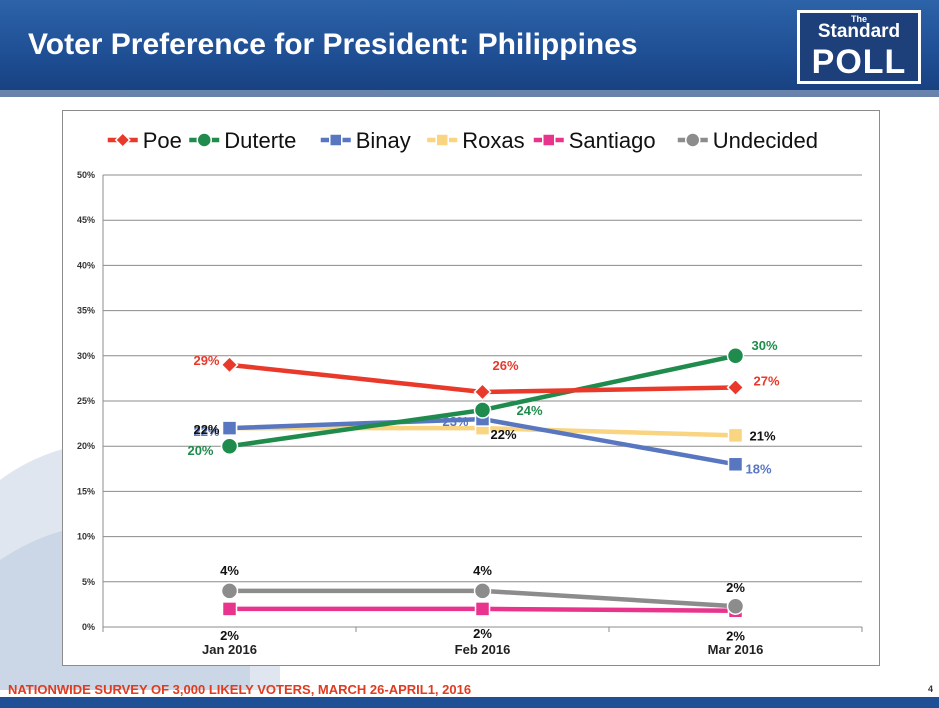  Describe the element at coordinates (86, 446) in the screenshot. I see `y-tick-label: 20%` at that location.